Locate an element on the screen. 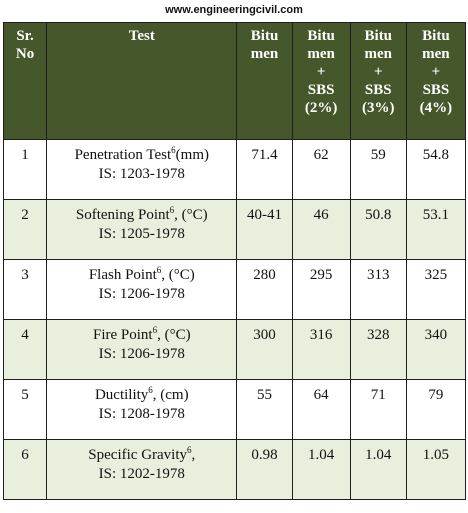  cell-bitumen: 300 is located at coordinates (264, 349).